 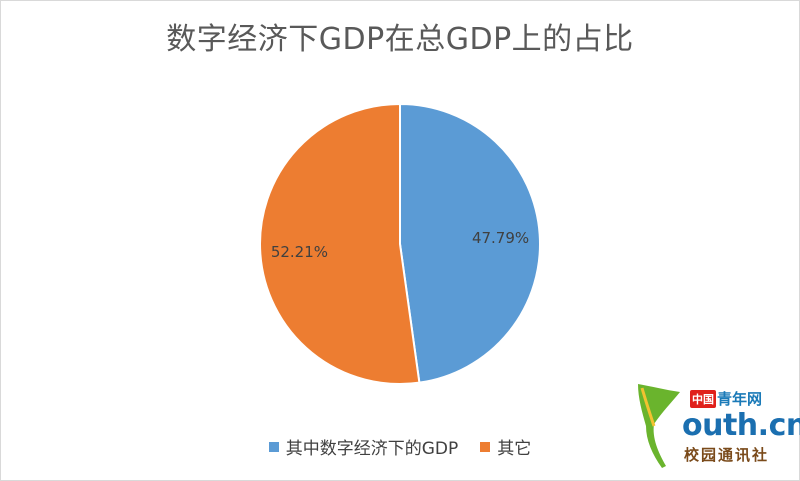 I want to click on ginkgo-leaf-icon, so click(x=659, y=426).